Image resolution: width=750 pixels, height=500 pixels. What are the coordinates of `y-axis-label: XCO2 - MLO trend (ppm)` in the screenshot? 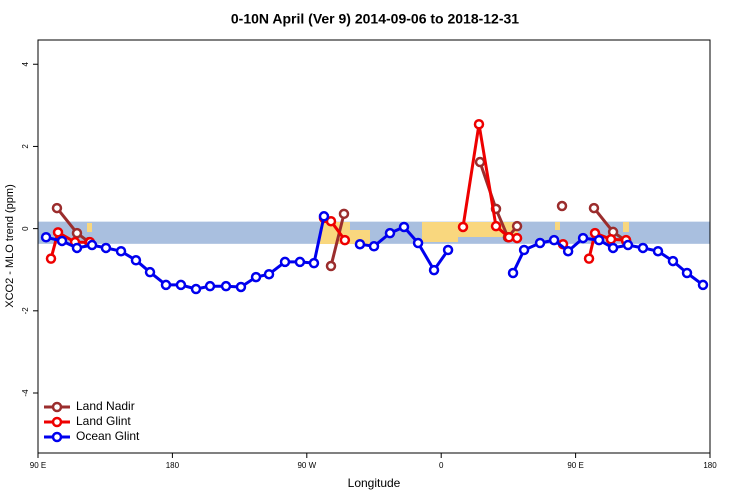 It's located at (10, 245).